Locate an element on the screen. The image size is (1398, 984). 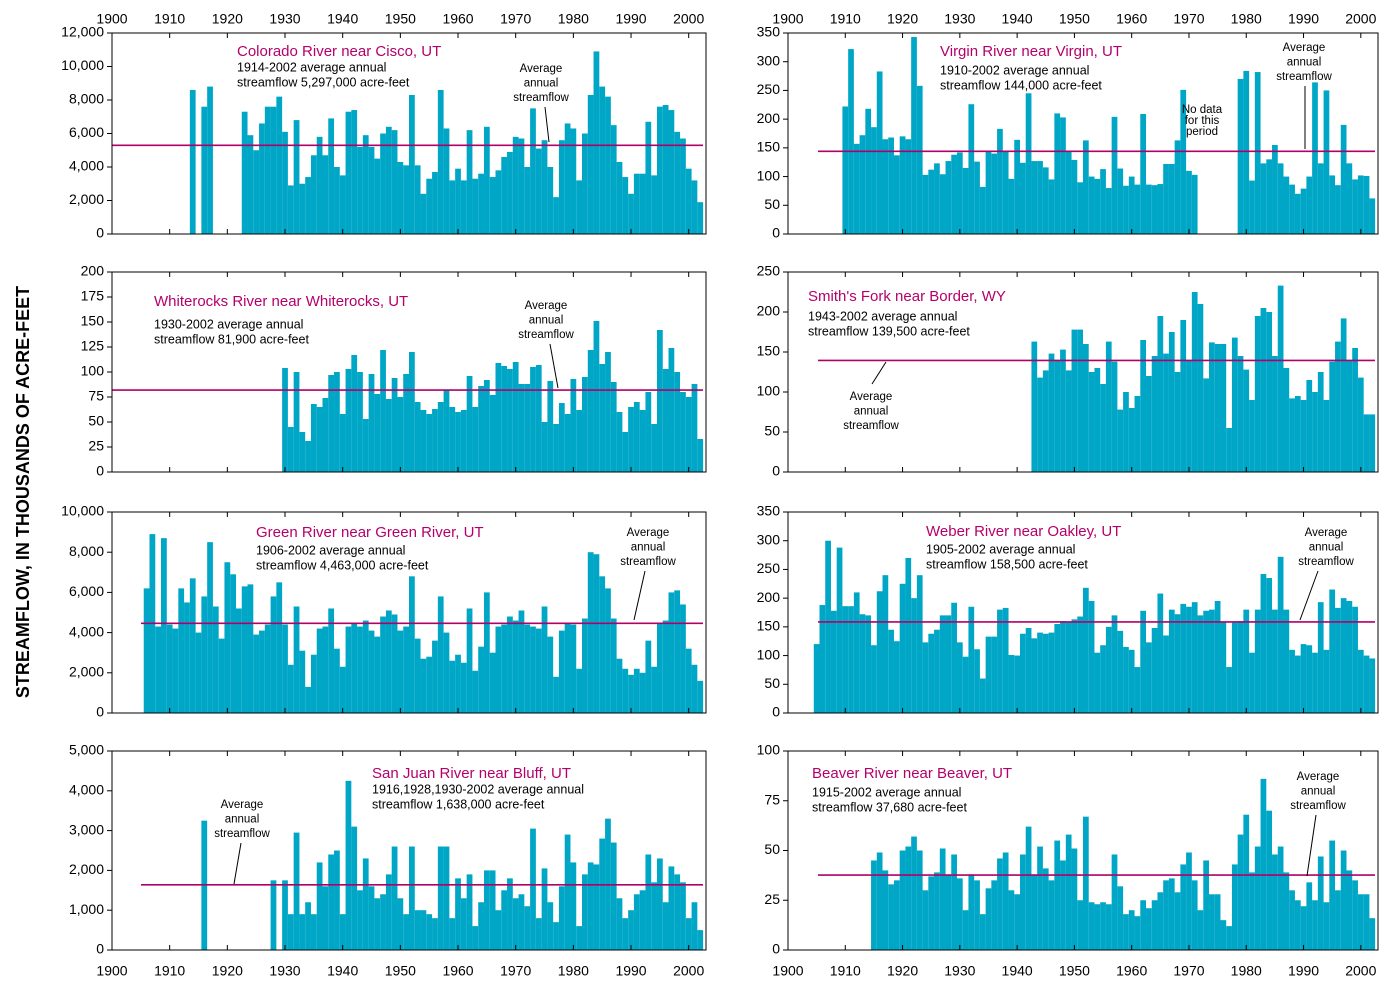
y-tick-label: 200 is located at coordinates (769, 597).